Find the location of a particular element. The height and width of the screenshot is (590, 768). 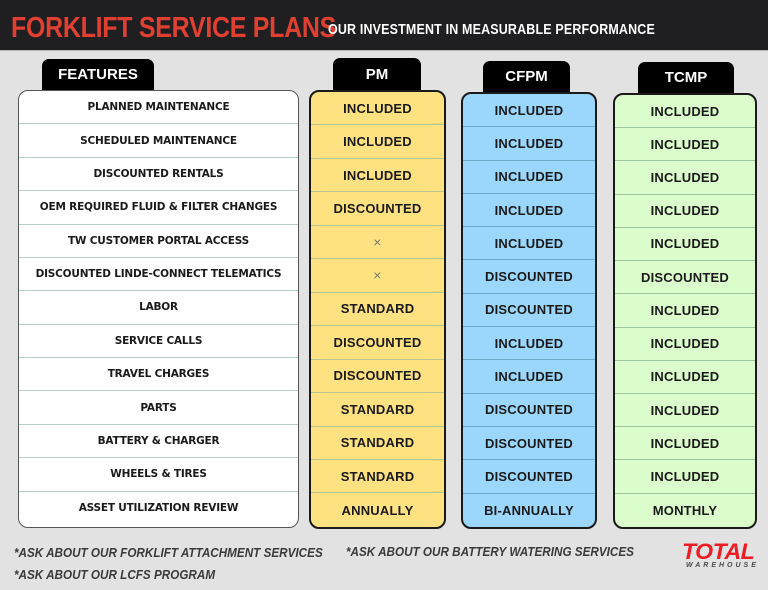

plan-cell: BI-ANNUALLY is located at coordinates (529, 510).